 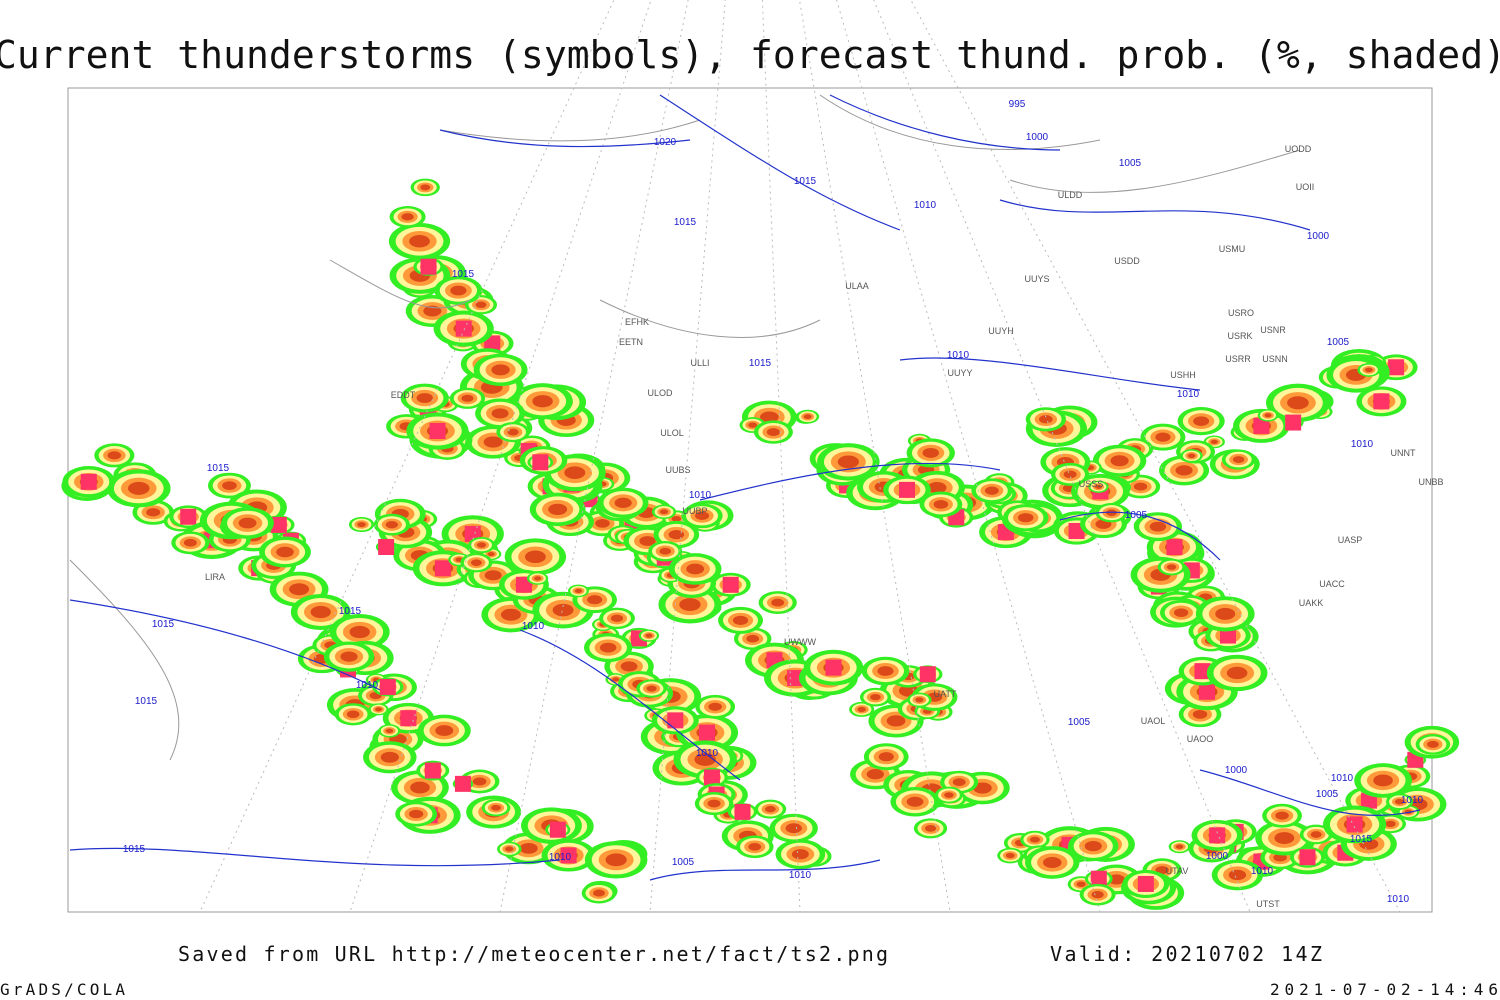 What do you see at coordinates (1268, 904) in the screenshot?
I see `station-label: UTST` at bounding box center [1268, 904].